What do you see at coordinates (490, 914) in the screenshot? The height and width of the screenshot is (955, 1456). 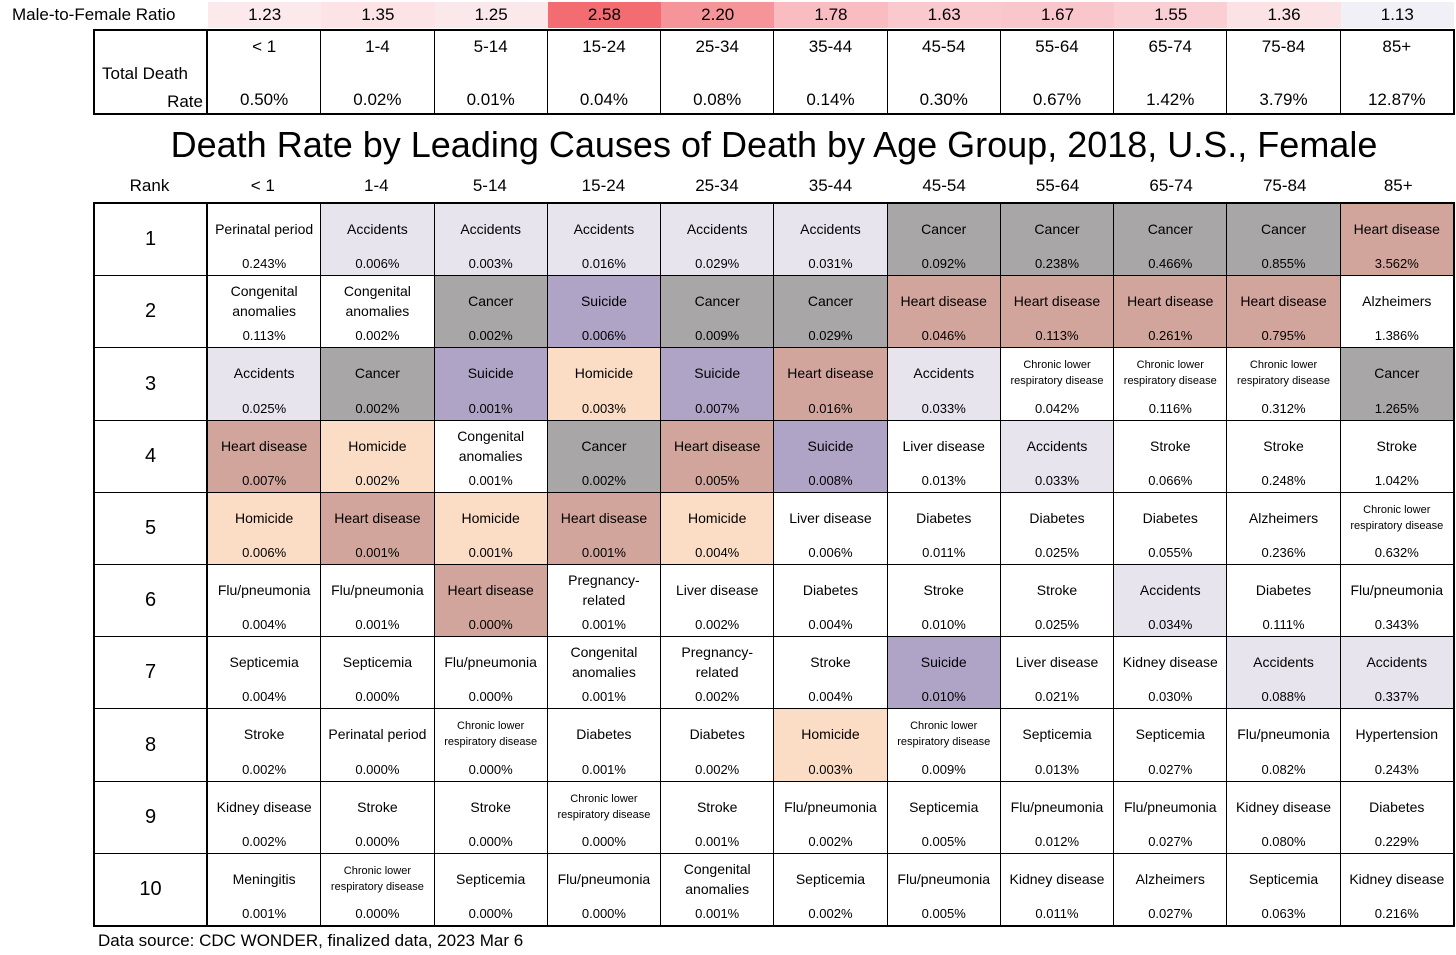 I see `cause-rate: 0.000%` at bounding box center [490, 914].